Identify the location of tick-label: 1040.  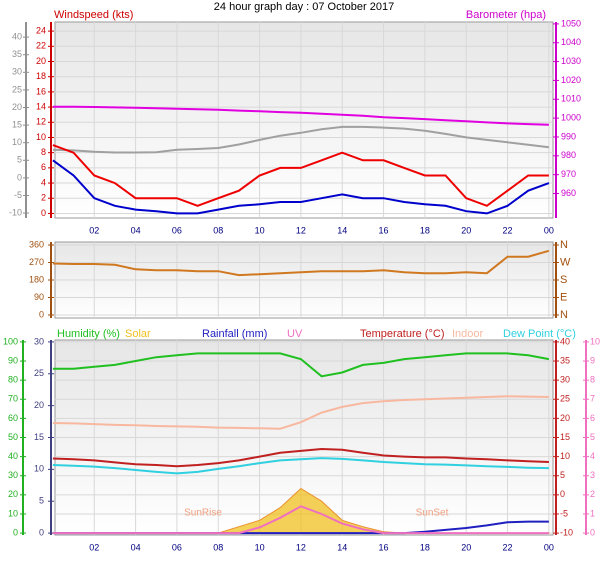
(571, 42).